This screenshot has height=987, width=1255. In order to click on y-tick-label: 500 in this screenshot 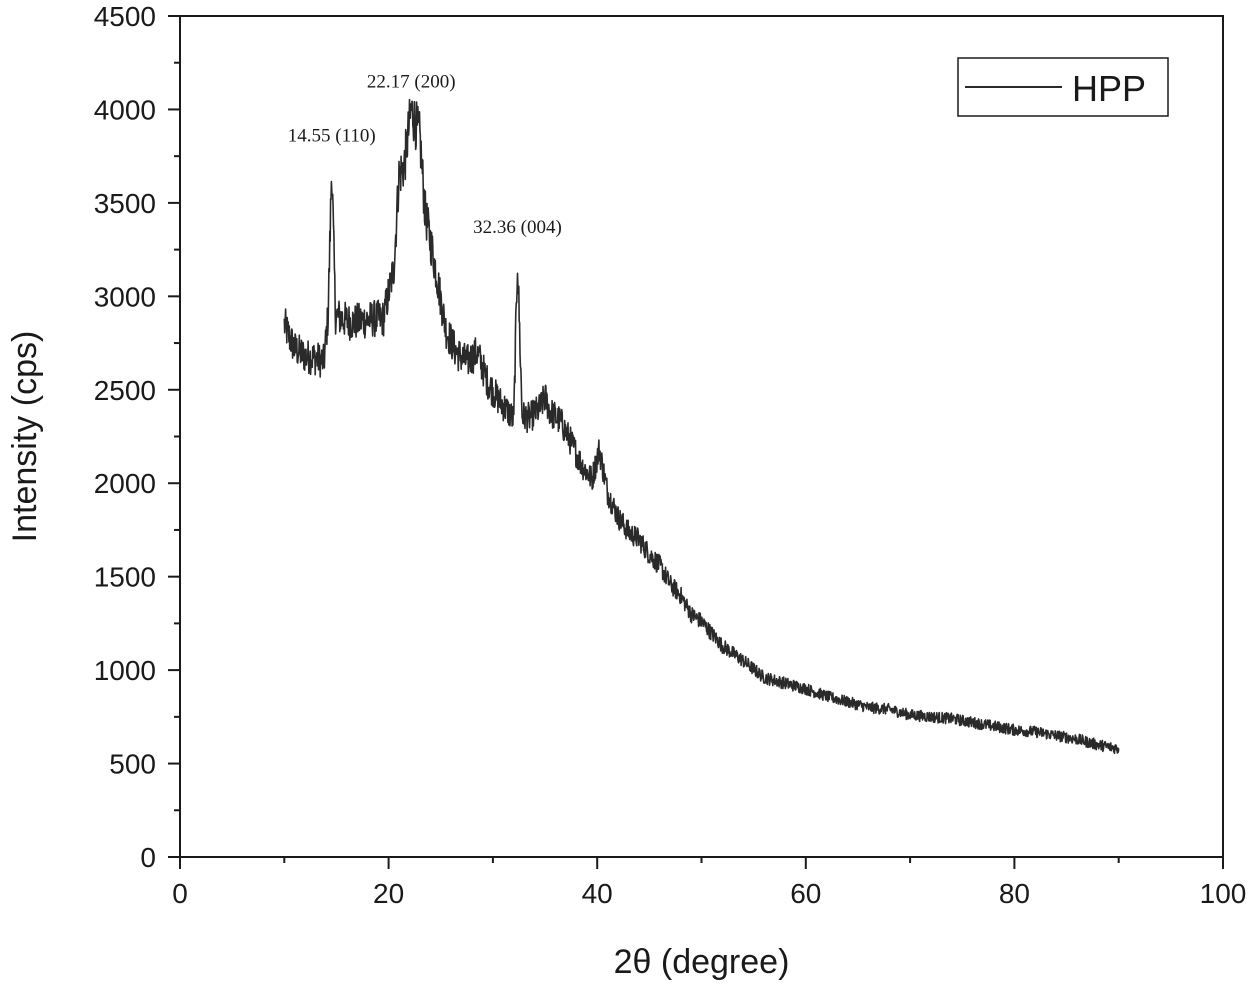, I will do `click(132, 764)`.